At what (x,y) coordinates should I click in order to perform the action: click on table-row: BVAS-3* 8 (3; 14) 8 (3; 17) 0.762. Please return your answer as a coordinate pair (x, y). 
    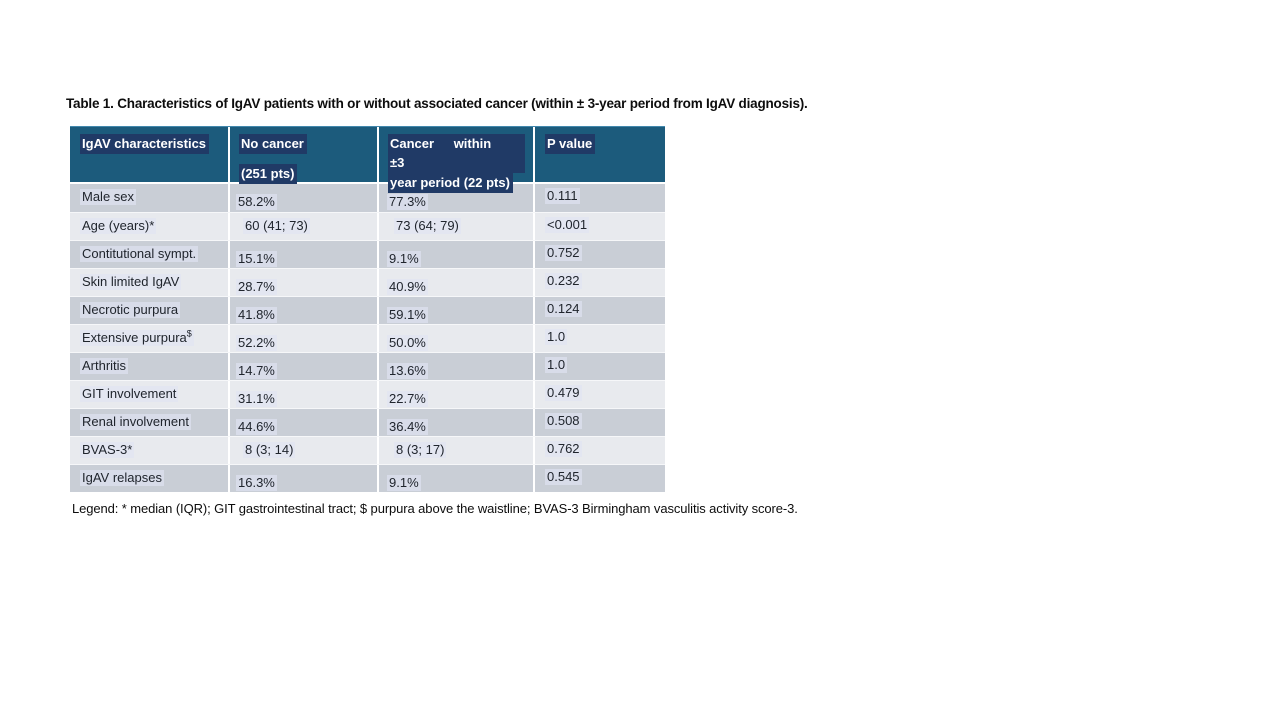
    Looking at the image, I should click on (367, 450).